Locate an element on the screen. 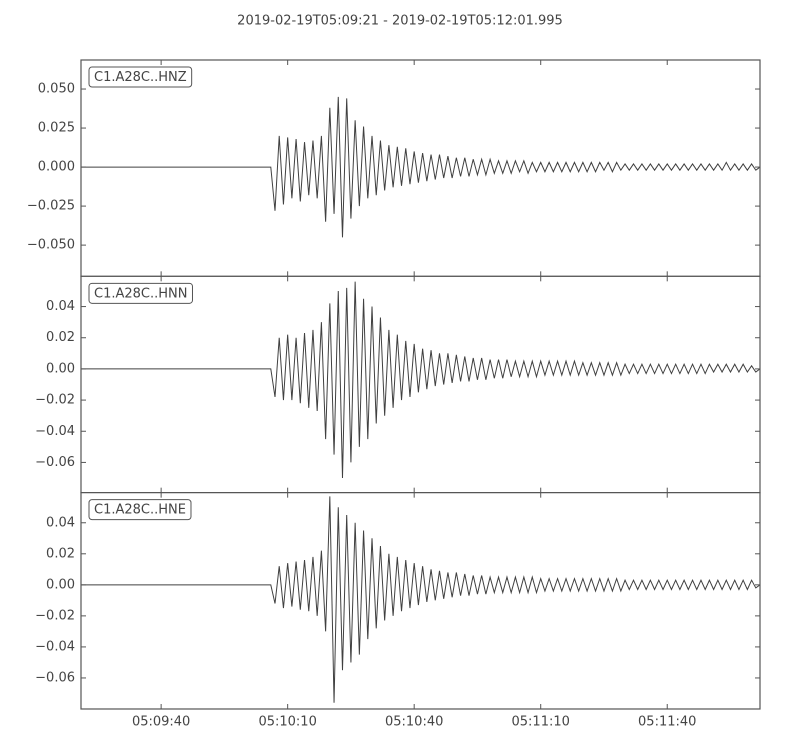 This screenshot has height=750, width=800. y-tick-label: −0.050 is located at coordinates (51, 245).